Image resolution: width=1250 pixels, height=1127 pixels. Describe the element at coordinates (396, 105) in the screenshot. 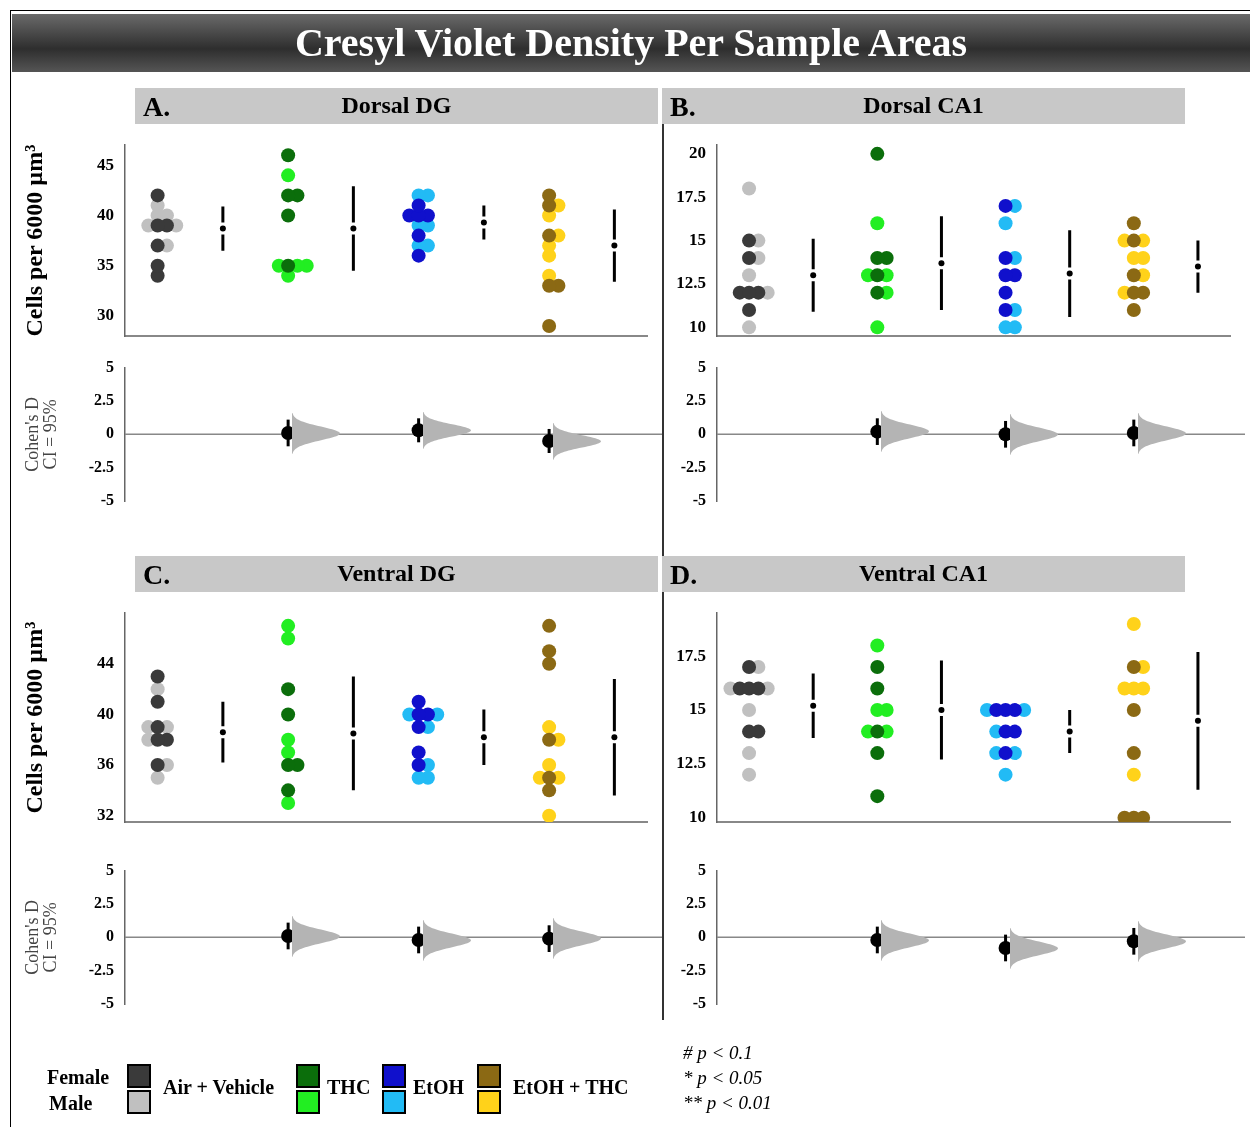

I see `chart-title: Dorsal DG` at that location.